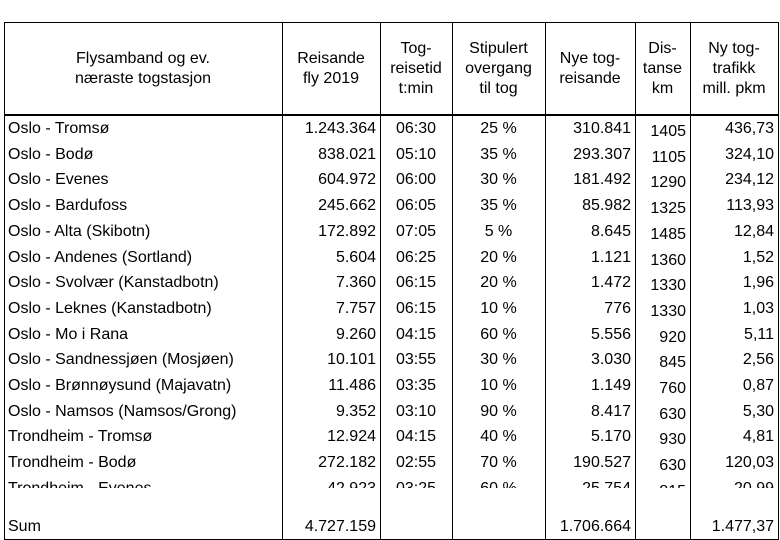 The image size is (780, 540). I want to click on header-cell: Reisande fly 2019, so click(331, 68).